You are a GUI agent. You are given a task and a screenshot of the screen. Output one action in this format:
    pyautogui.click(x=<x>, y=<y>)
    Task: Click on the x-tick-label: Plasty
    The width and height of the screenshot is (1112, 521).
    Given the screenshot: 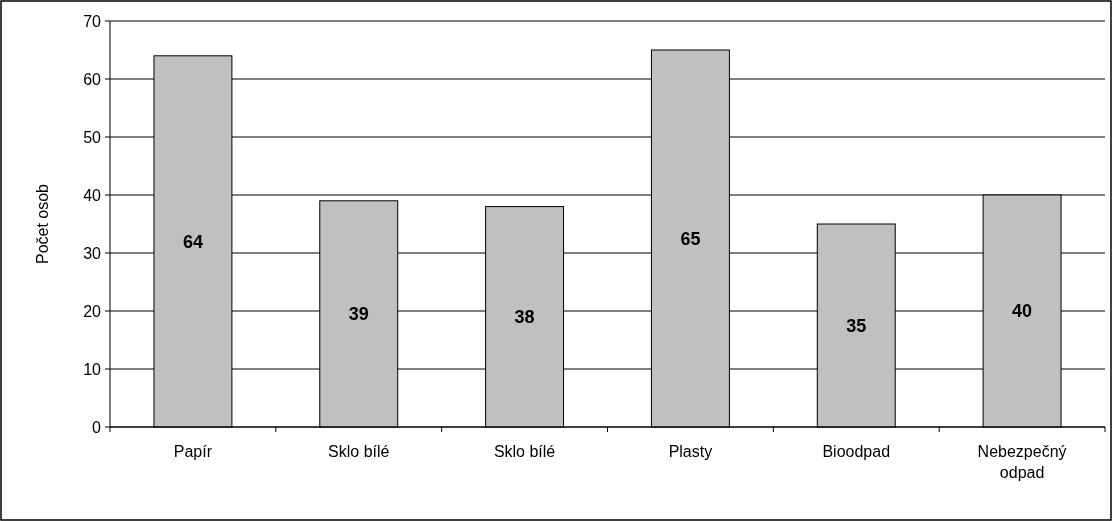 What is the action you would take?
    pyautogui.click(x=690, y=451)
    